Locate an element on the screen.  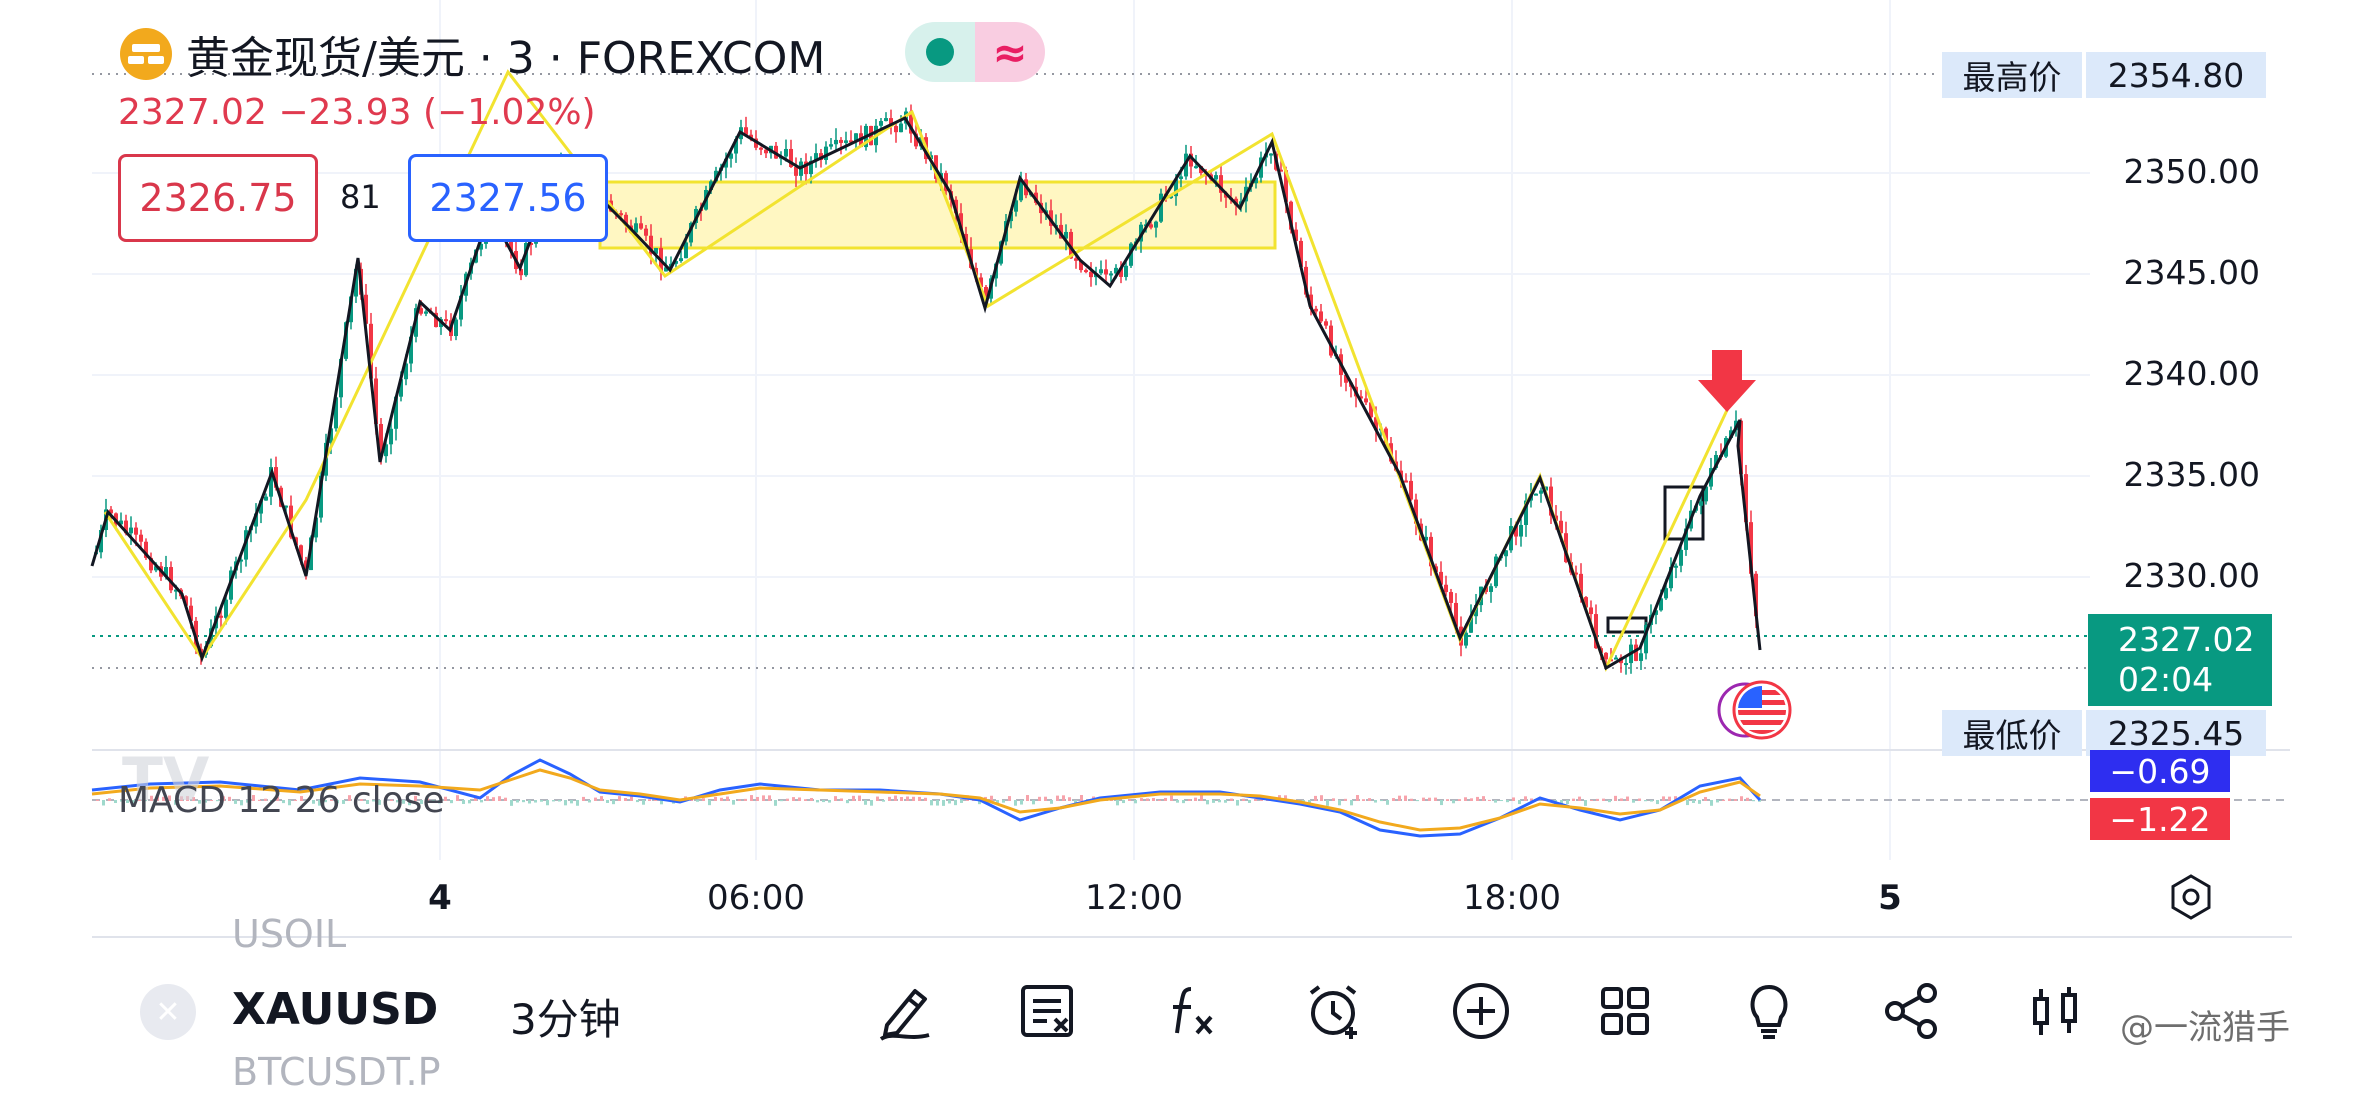
close-icon: ✕ is located at coordinates (168, 1012).